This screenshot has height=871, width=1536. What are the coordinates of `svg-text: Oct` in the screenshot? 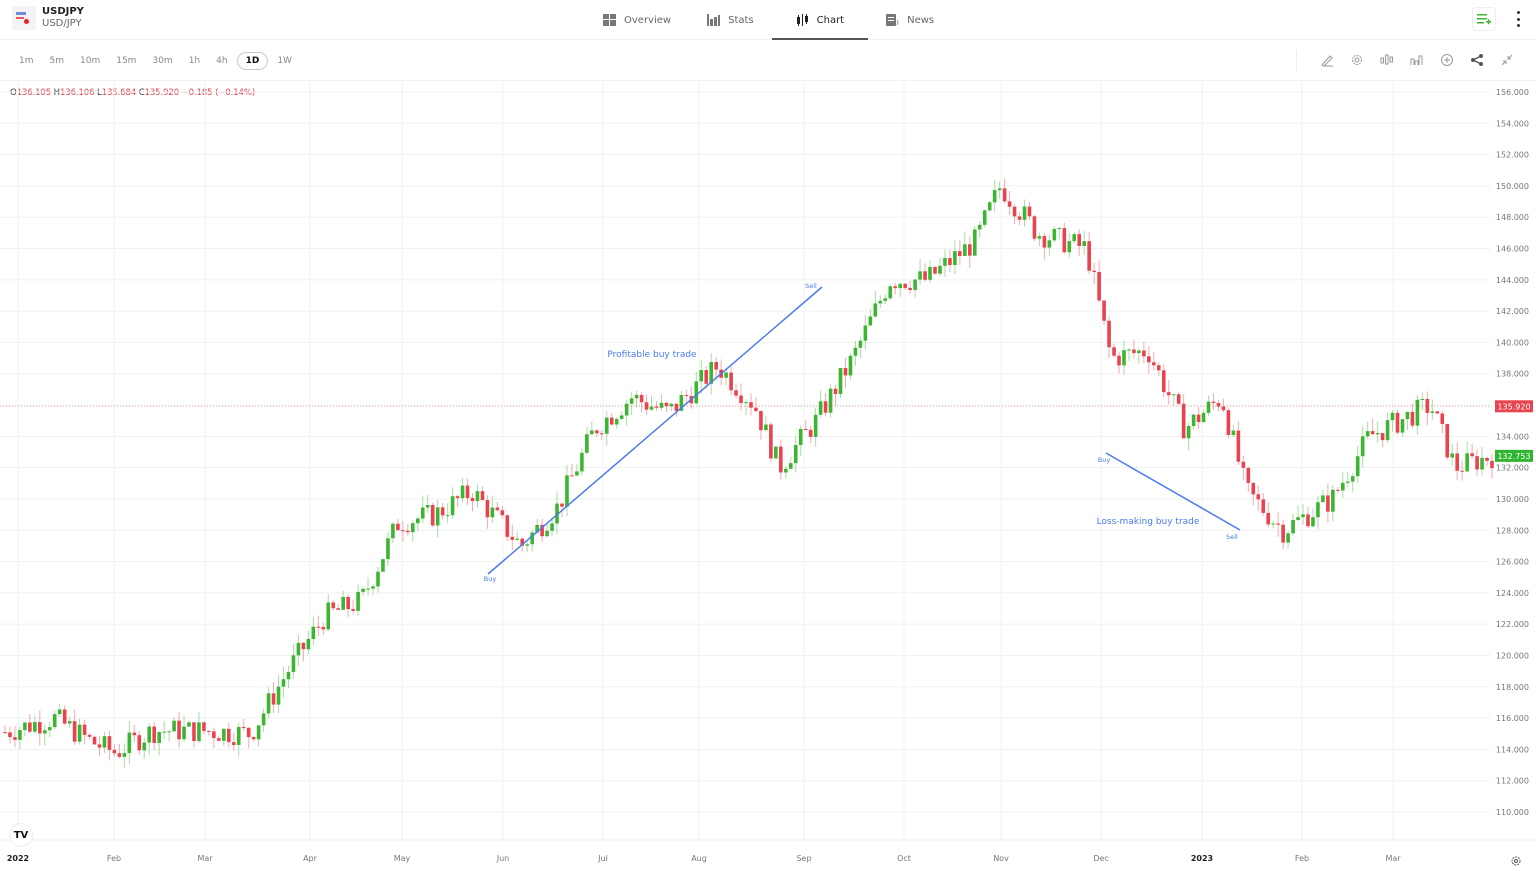 It's located at (904, 858).